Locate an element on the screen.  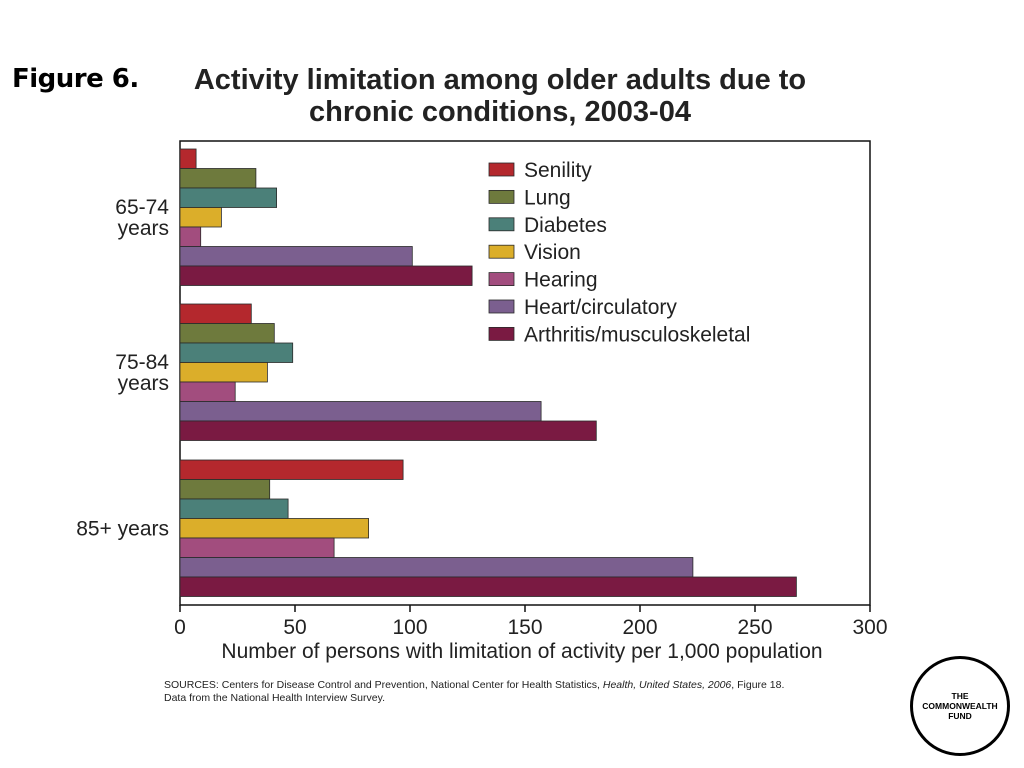
x-tick-label-3: 150 is located at coordinates (524, 627).